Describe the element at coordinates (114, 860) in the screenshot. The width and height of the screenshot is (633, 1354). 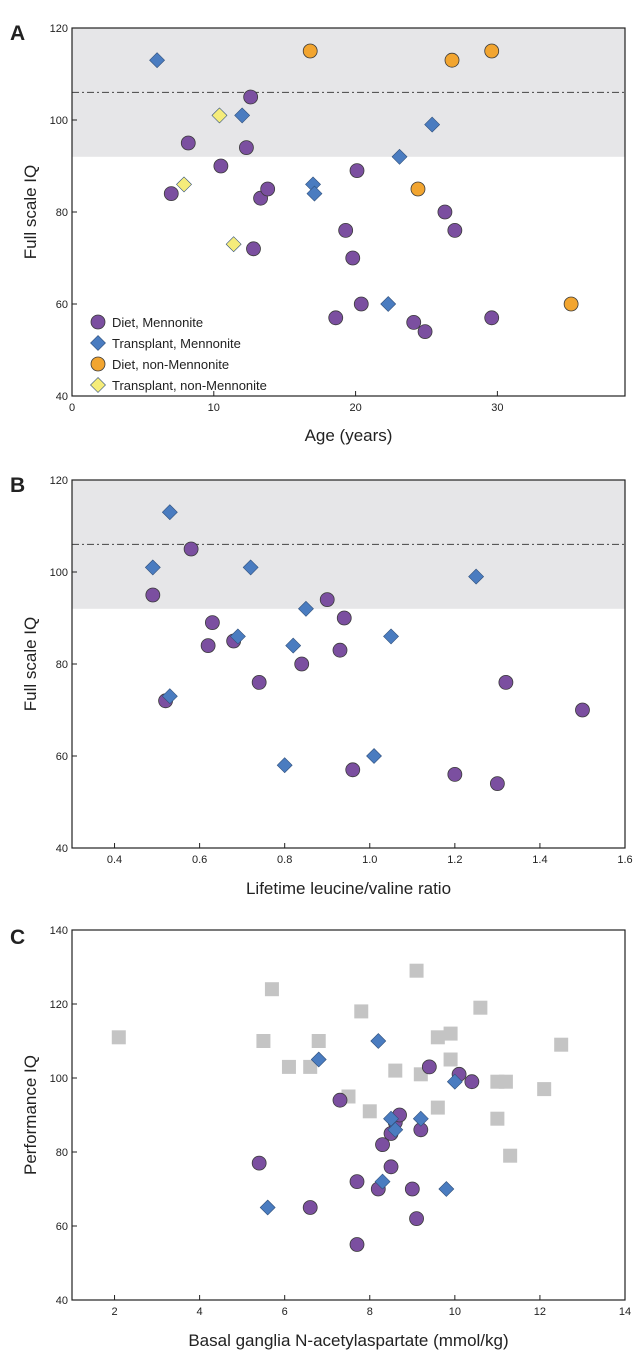
I see `x-tick-label: 0.4` at that location.